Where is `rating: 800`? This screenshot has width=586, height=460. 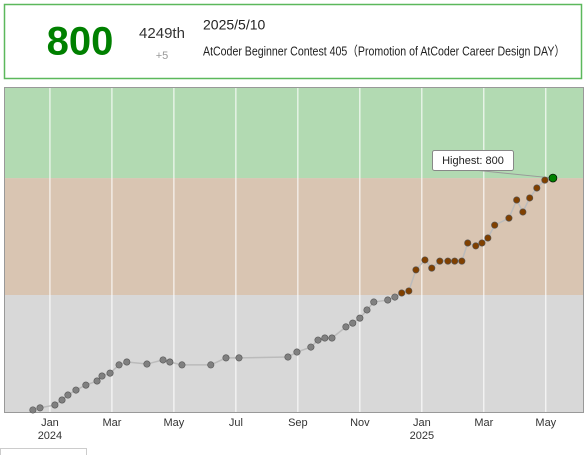 rating: 800 is located at coordinates (80, 42).